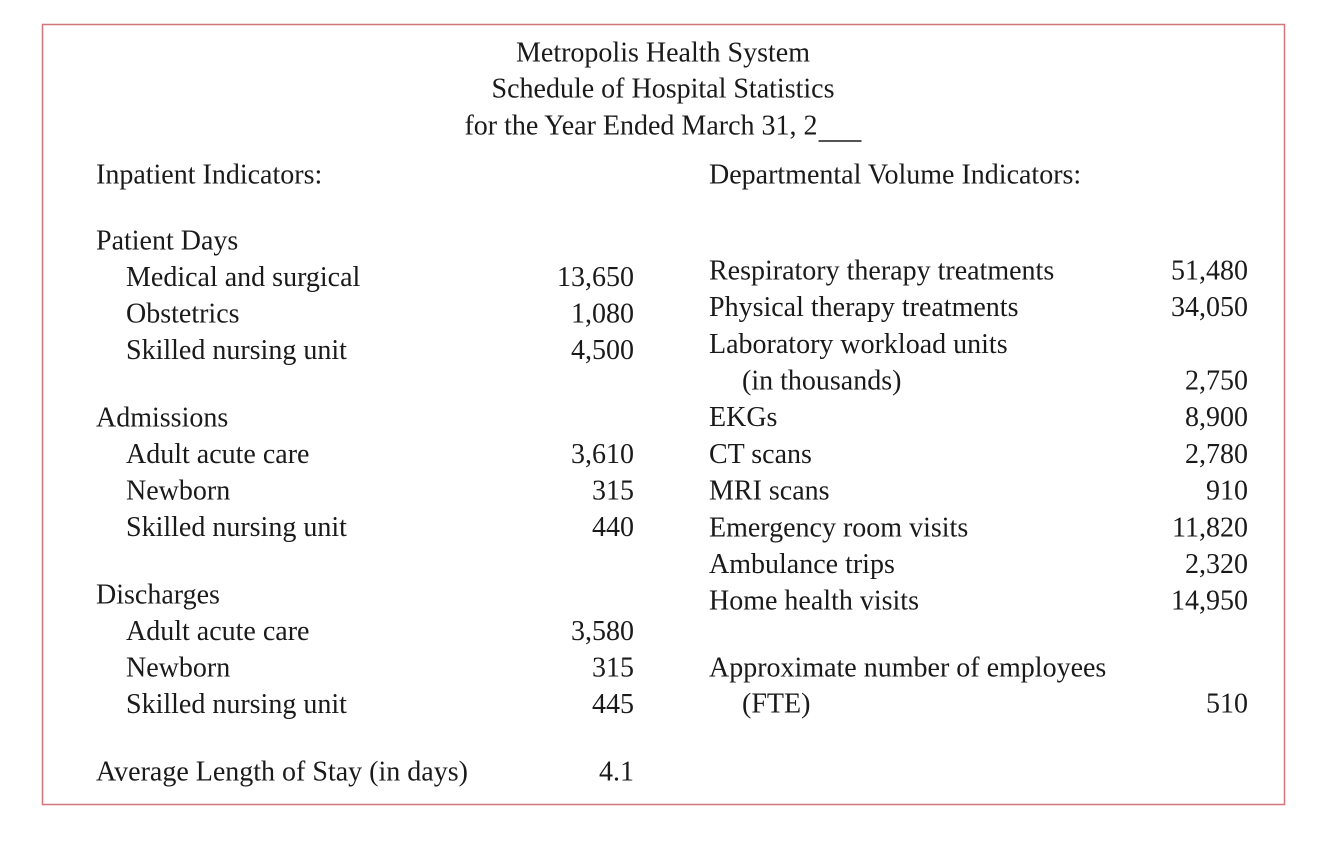 This screenshot has width=1344, height=864. I want to click on row-value: 51,480, so click(1209, 270).